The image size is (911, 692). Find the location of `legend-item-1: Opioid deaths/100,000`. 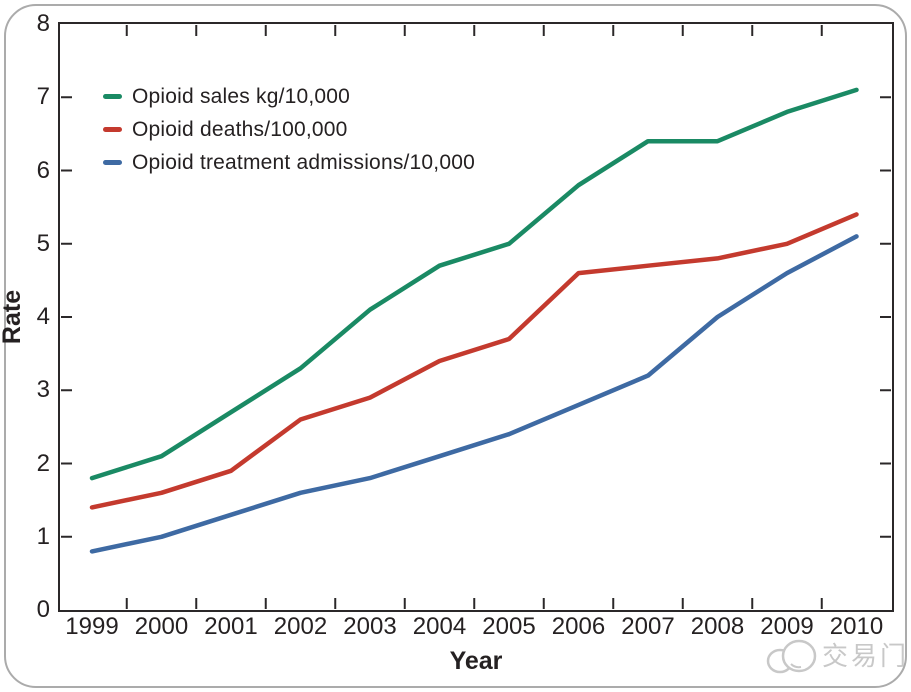

legend-item-1: Opioid deaths/100,000 is located at coordinates (289, 129).